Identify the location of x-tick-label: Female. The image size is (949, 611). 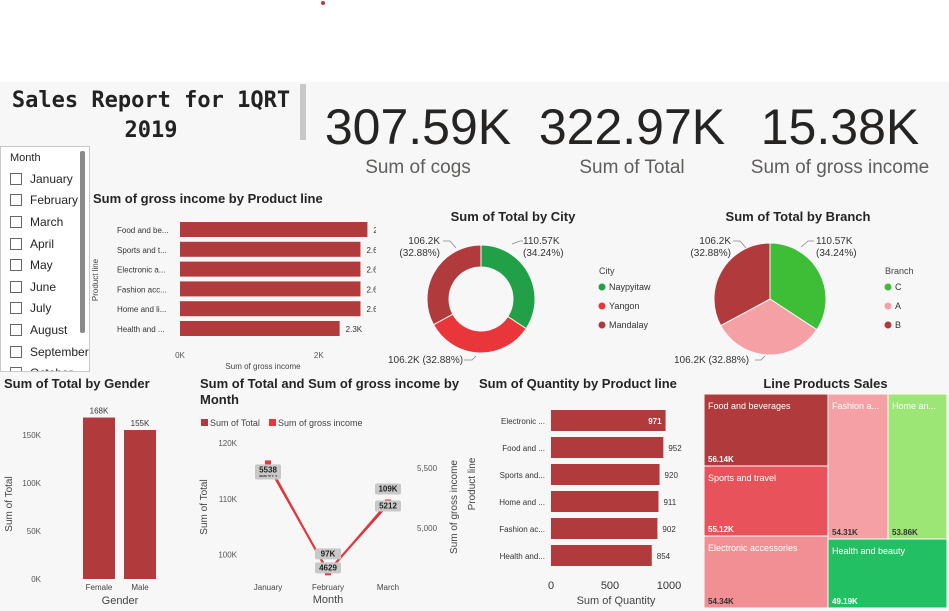
(99, 587).